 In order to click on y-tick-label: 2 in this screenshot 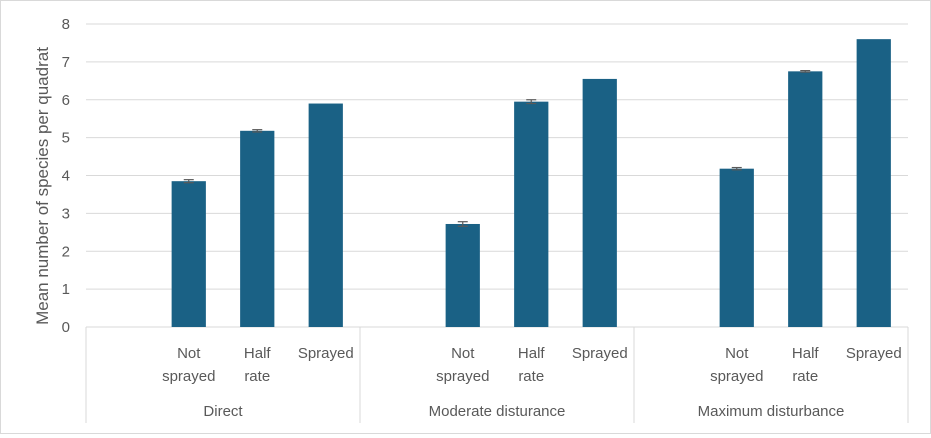, I will do `click(66, 251)`.